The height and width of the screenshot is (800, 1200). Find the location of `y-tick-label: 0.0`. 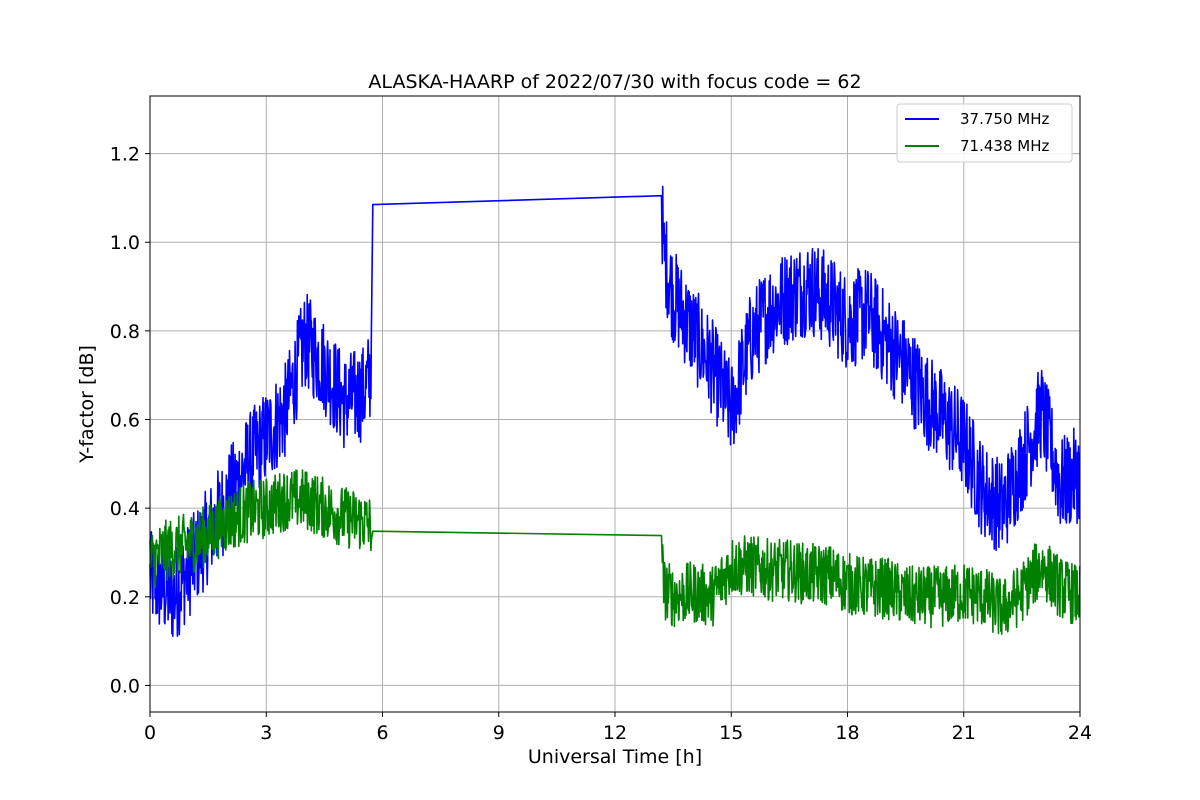

y-tick-label: 0.0 is located at coordinates (125, 686).